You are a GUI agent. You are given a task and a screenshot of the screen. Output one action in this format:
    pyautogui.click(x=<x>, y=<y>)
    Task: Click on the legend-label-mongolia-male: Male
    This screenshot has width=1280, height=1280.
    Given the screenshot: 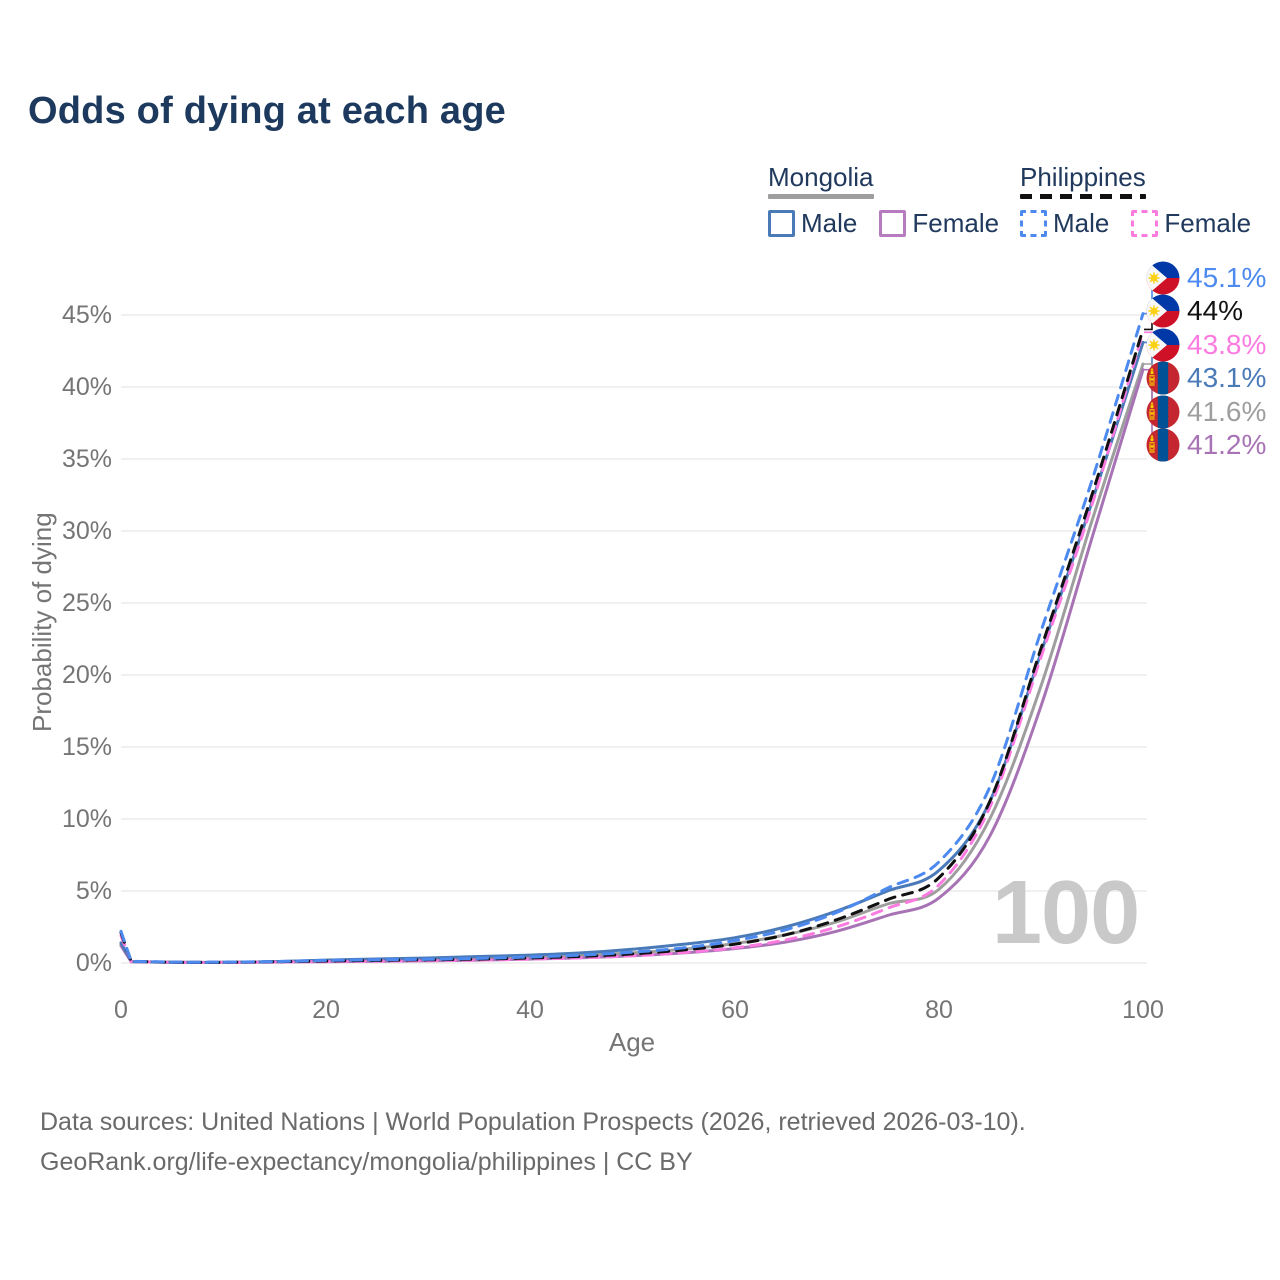 What is the action you would take?
    pyautogui.click(x=829, y=223)
    